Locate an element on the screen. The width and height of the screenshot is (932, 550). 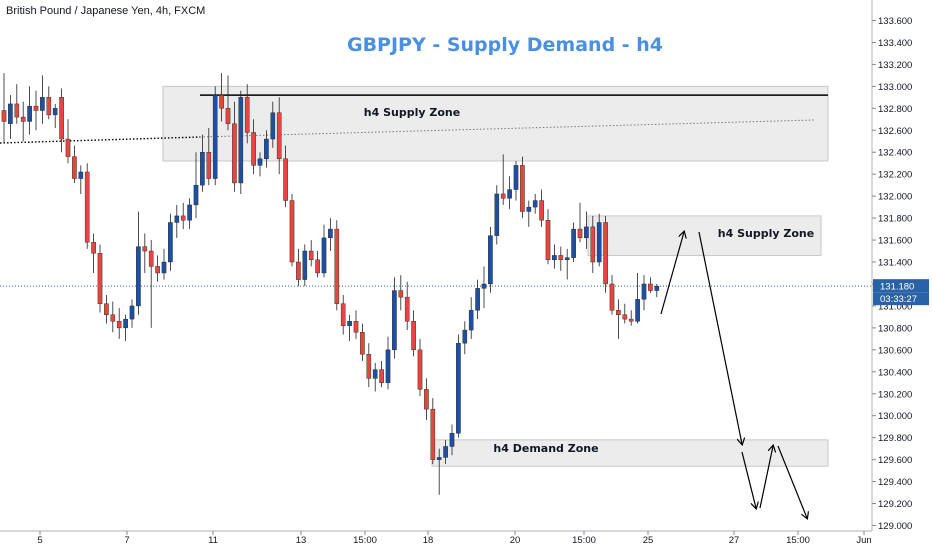
countdown-value: 03:33:27 is located at coordinates (898, 299).